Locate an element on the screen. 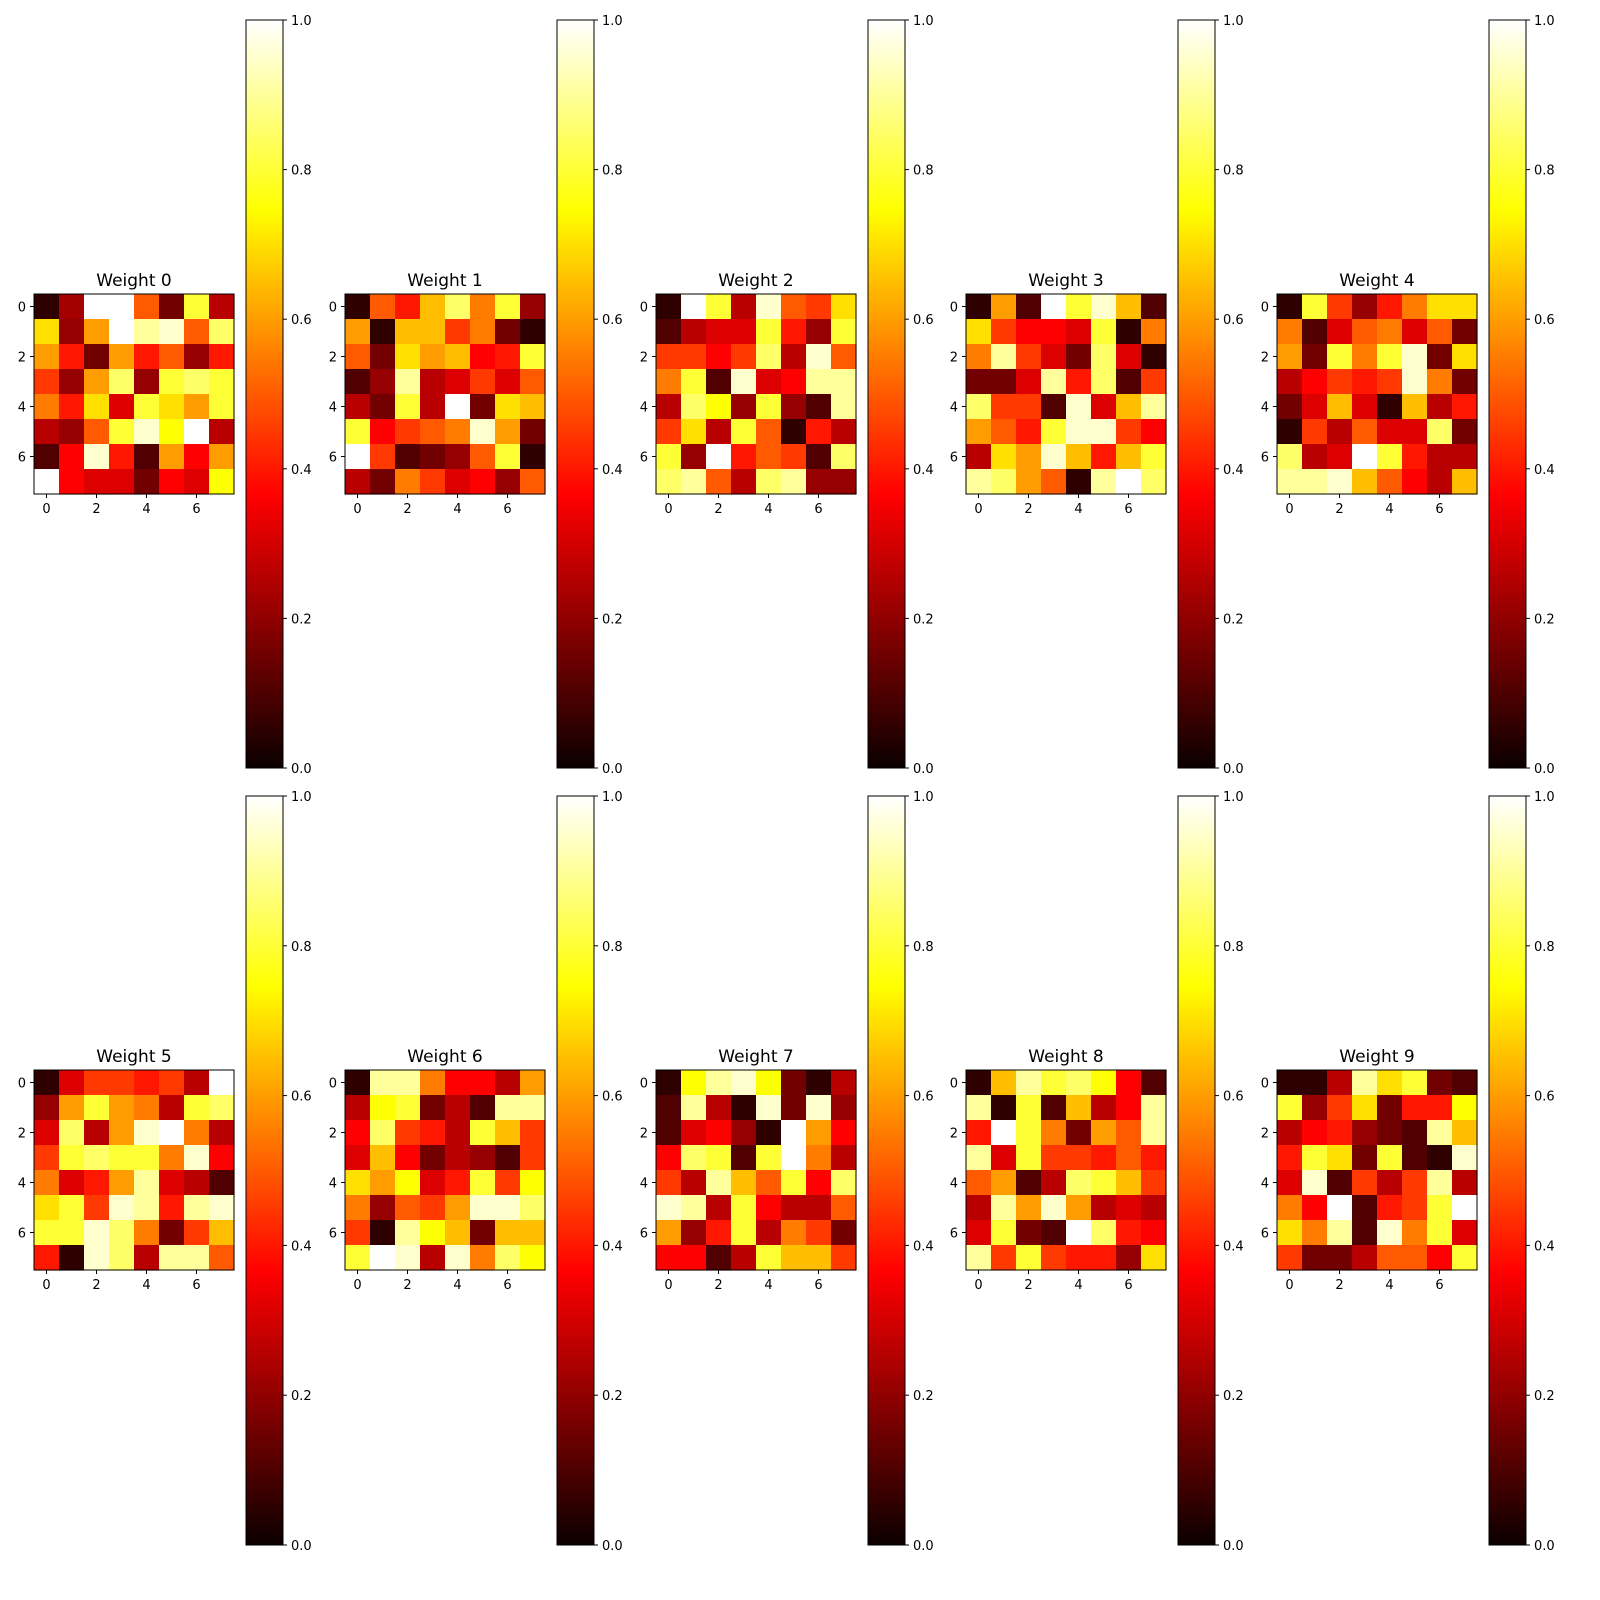 The image size is (1600, 1600). colorbar is located at coordinates (1507, 394).